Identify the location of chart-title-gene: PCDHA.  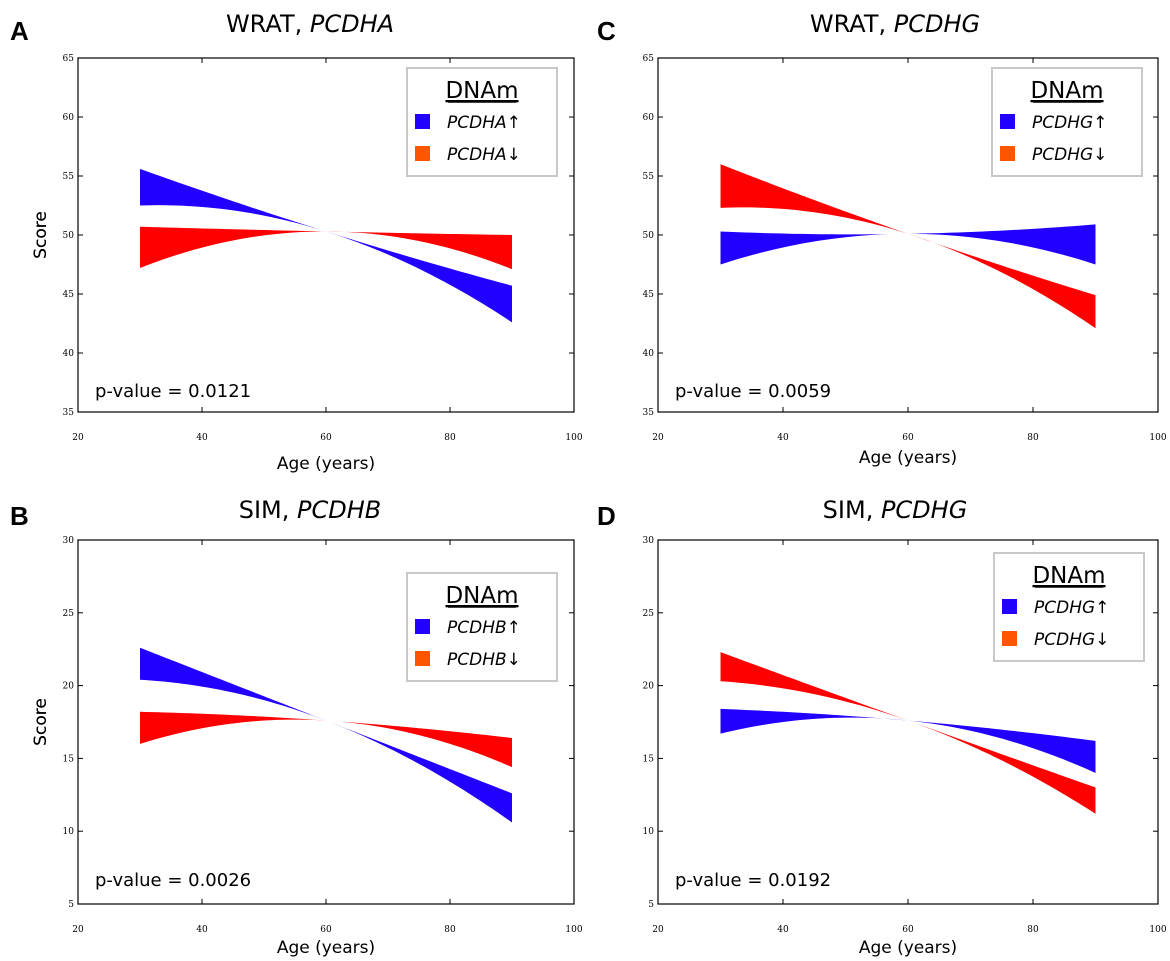
(352, 24).